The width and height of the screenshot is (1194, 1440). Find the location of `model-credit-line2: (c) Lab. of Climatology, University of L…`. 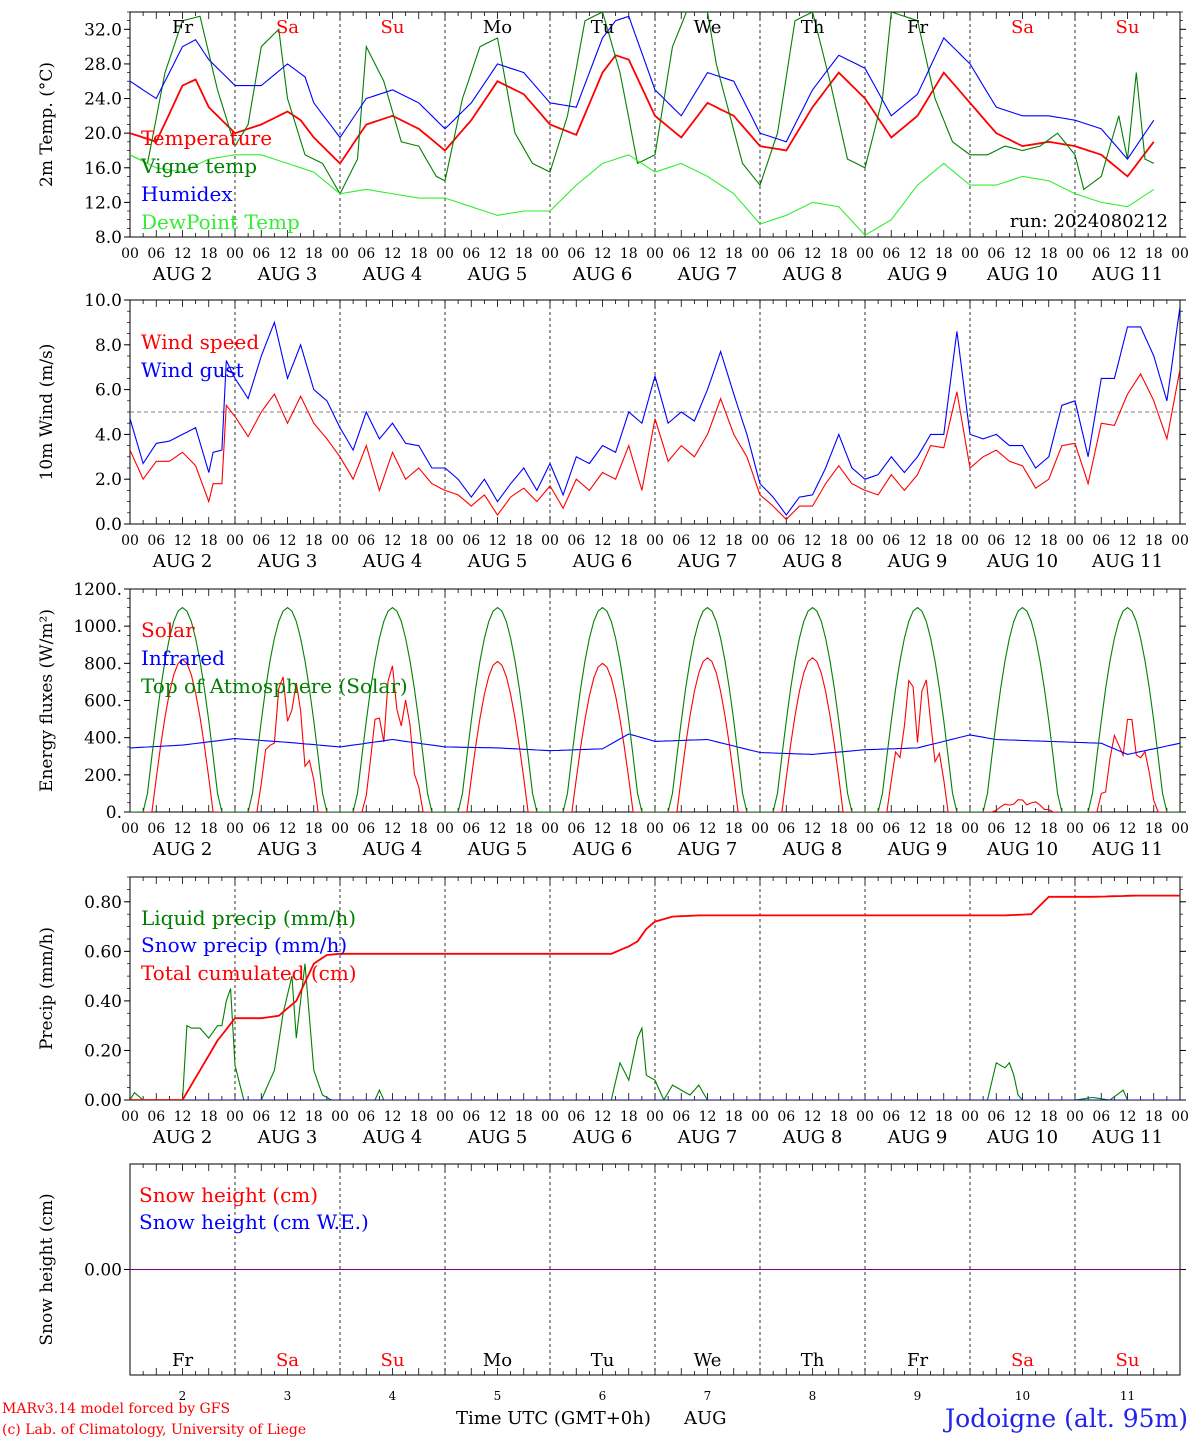

model-credit-line2: (c) Lab. of Climatology, University of L… is located at coordinates (154, 1430).